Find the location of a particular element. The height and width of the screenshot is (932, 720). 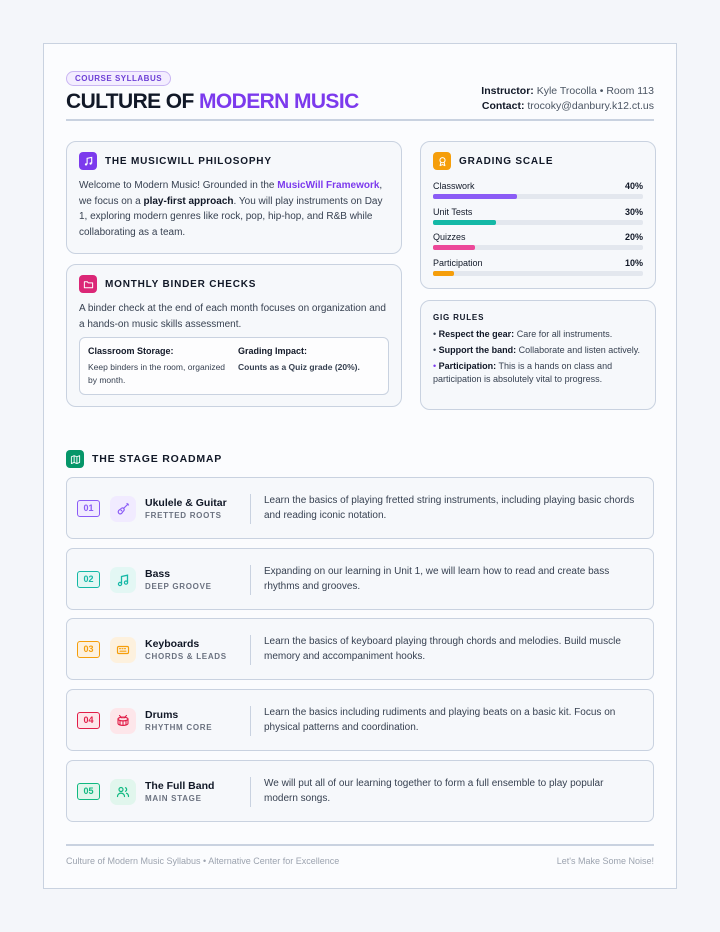

grade-percent: 30% is located at coordinates (633, 211).